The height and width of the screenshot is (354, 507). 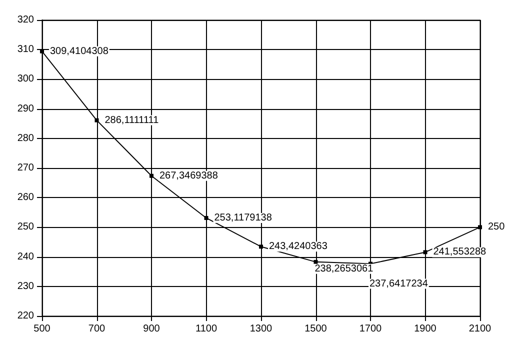 What do you see at coordinates (132, 120) in the screenshot?
I see `data-label: 286,1111111` at bounding box center [132, 120].